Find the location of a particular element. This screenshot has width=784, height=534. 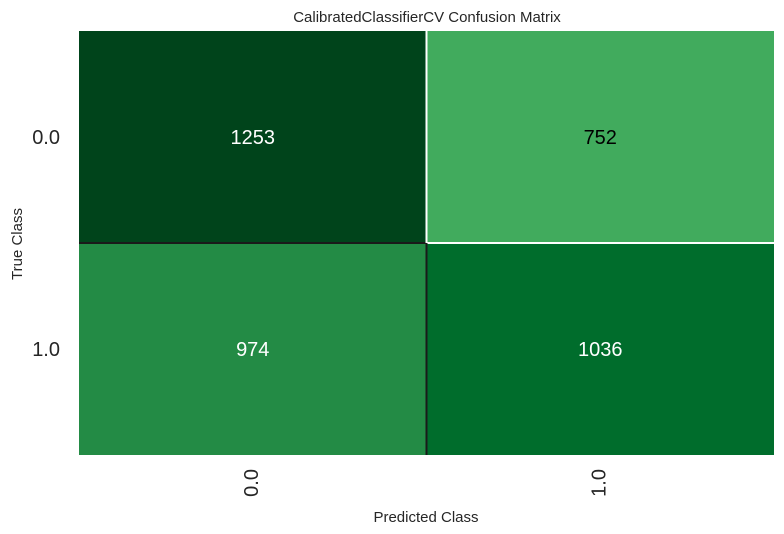

y-tick-labels: 0.0 1.0 is located at coordinates (46, 244).